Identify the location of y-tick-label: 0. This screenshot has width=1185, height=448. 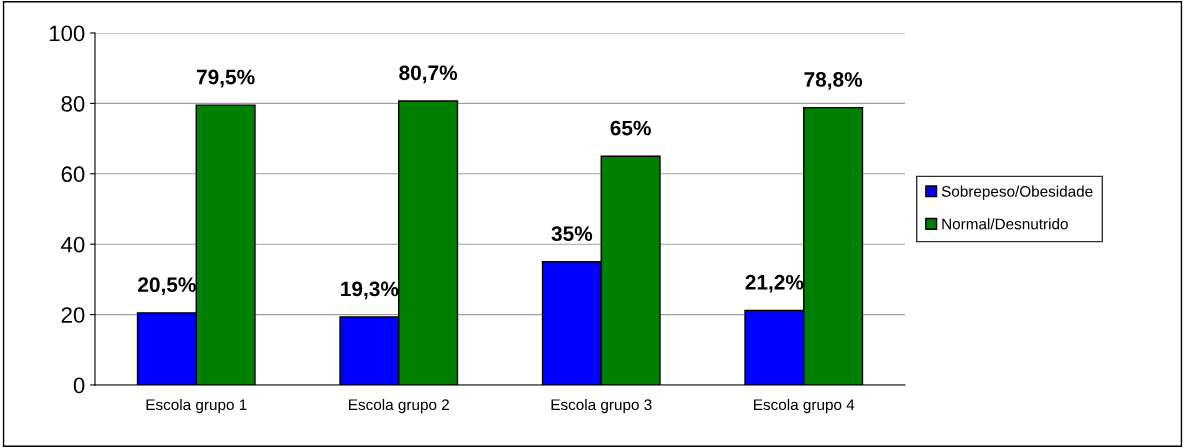
(79, 385).